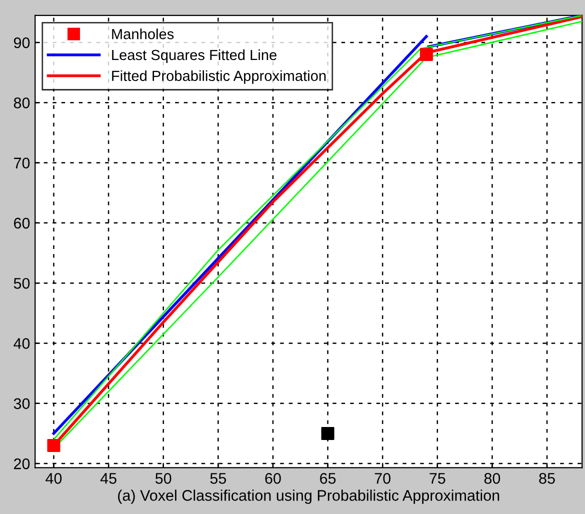 The height and width of the screenshot is (514, 585). What do you see at coordinates (328, 478) in the screenshot?
I see `x-tick-label: 65` at bounding box center [328, 478].